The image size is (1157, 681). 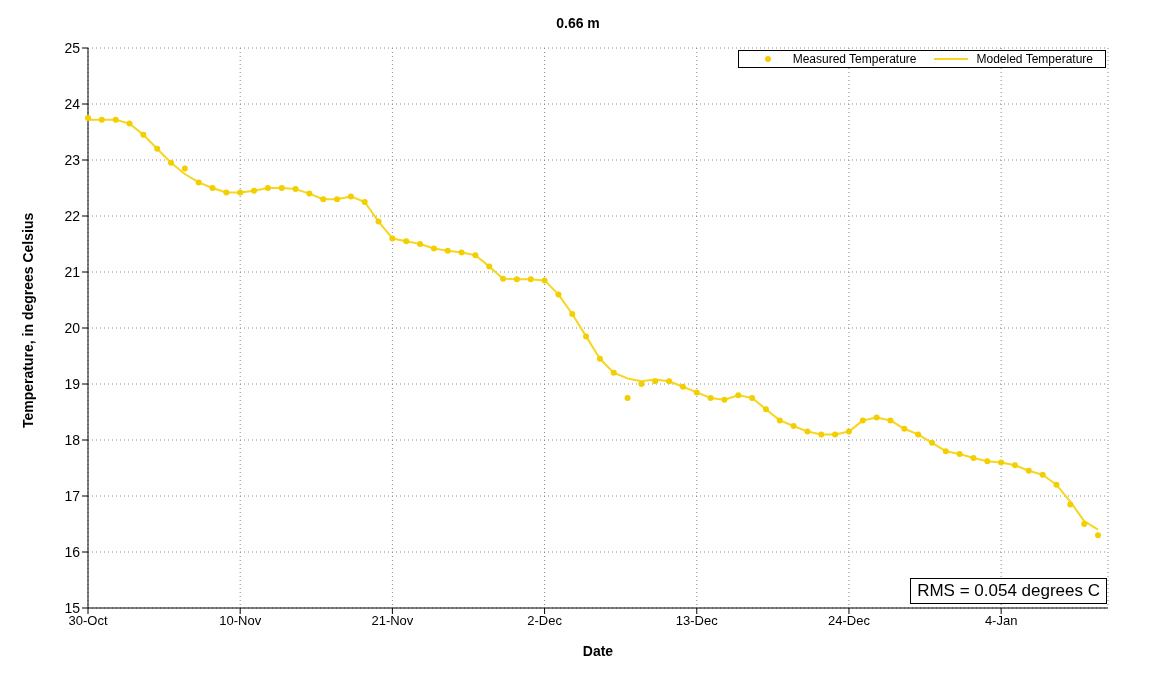 What do you see at coordinates (72, 495) in the screenshot?
I see `y-tick-label: 17` at bounding box center [72, 495].